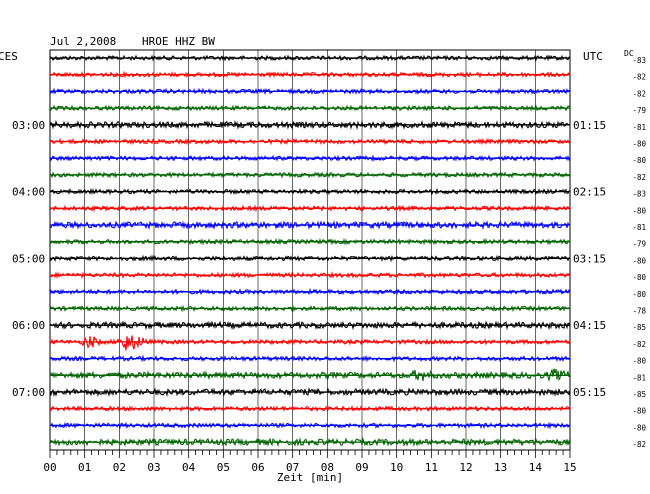 The height and width of the screenshot is (494, 650). Describe the element at coordinates (28, 125) in the screenshot. I see `left-time-label: 03:00` at that location.